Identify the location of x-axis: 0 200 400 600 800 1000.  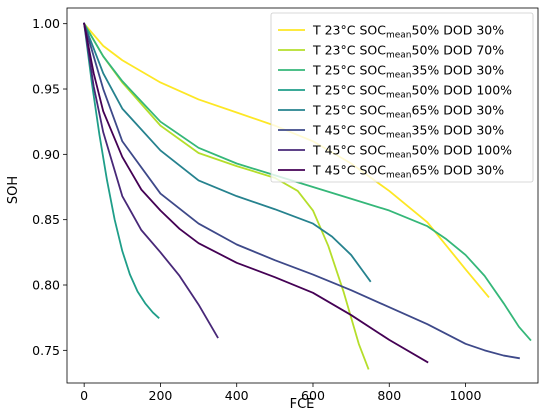
(280, 393).